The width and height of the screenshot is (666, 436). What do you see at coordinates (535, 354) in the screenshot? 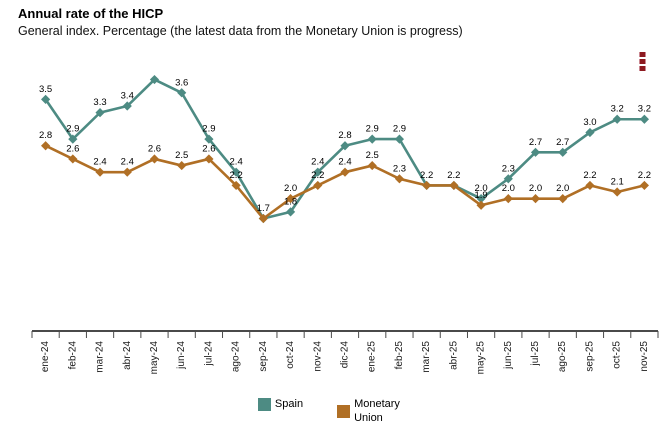
I see `x-axis-label: jul-25` at bounding box center [535, 354].